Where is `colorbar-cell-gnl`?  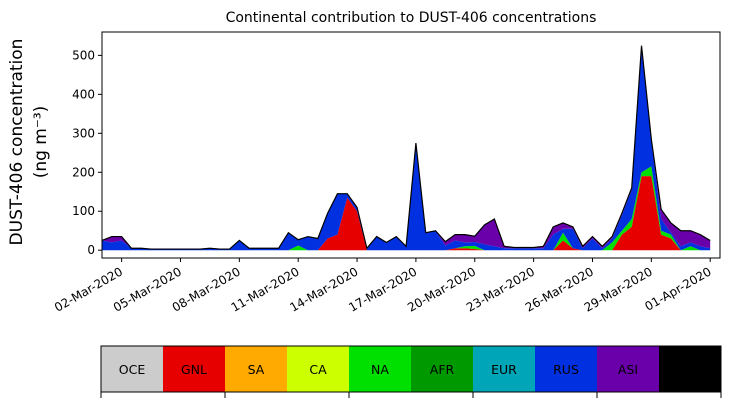 colorbar-cell-gnl is located at coordinates (194, 369).